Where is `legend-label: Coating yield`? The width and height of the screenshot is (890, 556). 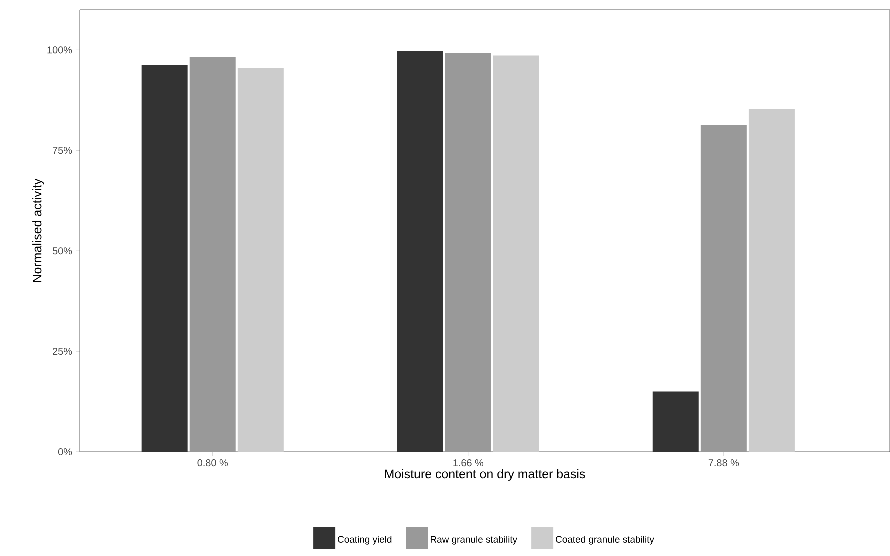
legend-label: Coating yield is located at coordinates (365, 540).